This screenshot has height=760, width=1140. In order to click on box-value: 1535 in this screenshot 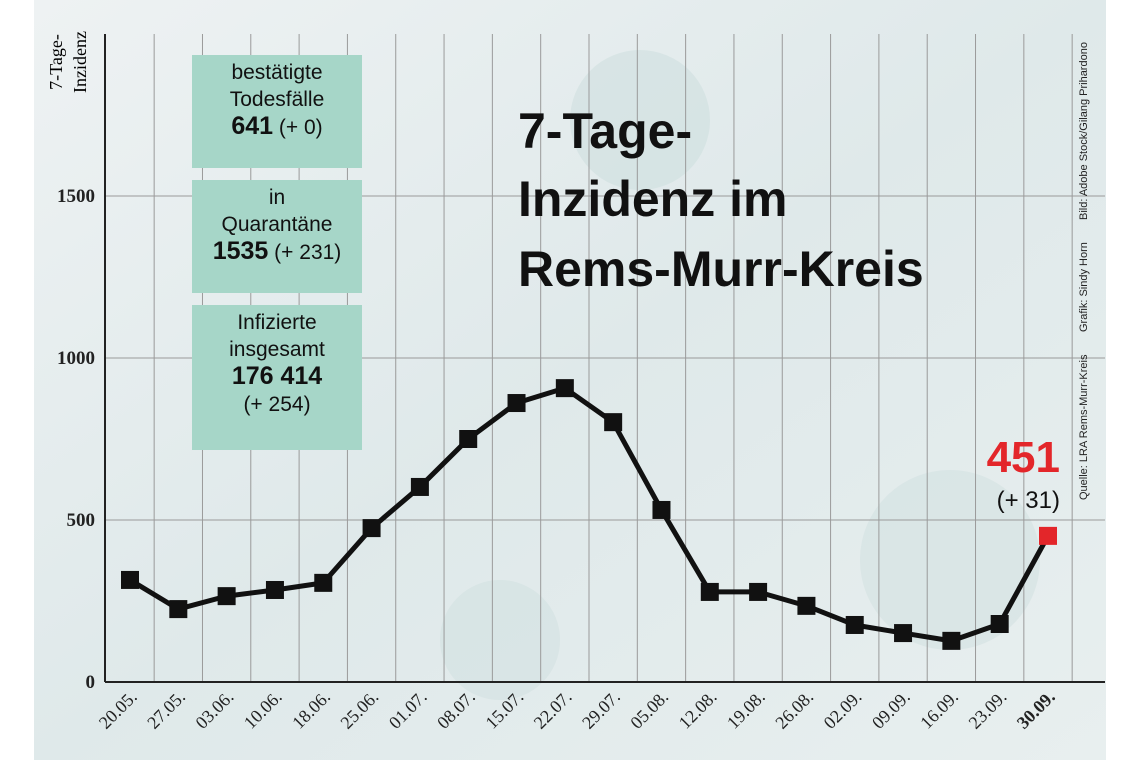, I will do `click(240, 251)`.